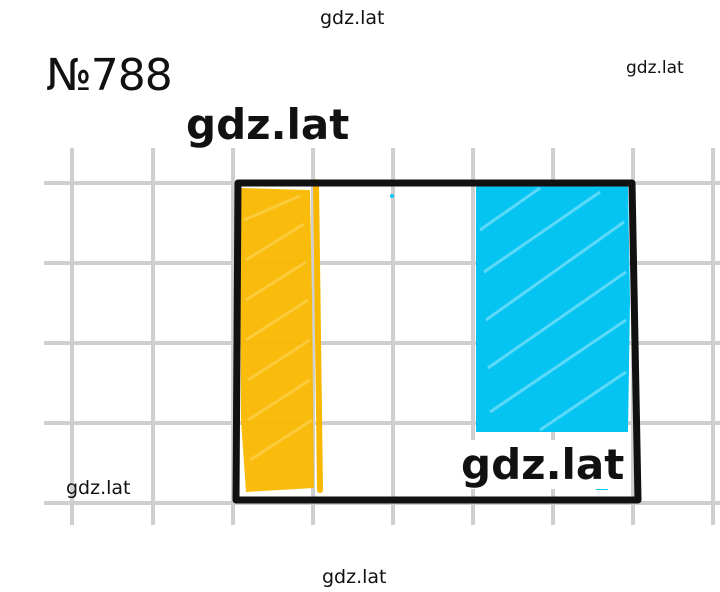 The image size is (720, 592). What do you see at coordinates (98, 488) in the screenshot?
I see `watermark-left: gdz.lat` at bounding box center [98, 488].